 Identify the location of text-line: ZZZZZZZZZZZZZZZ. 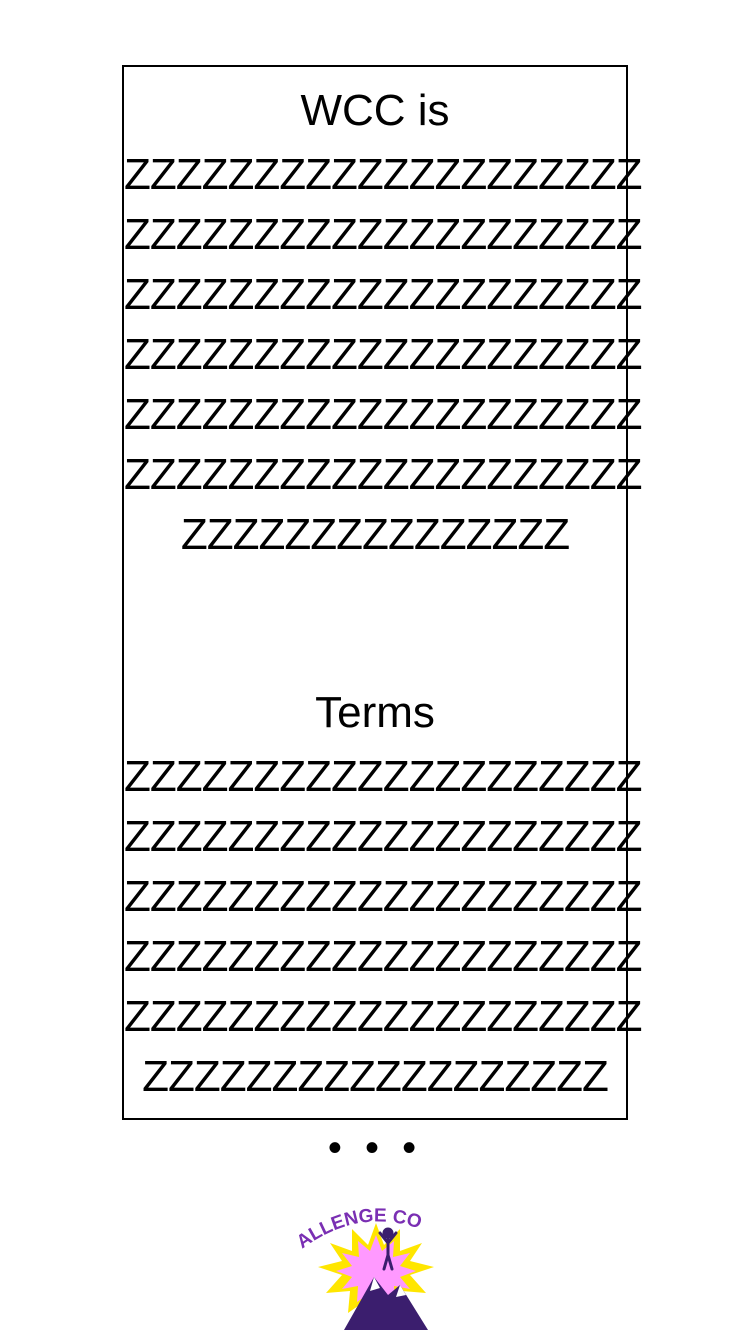
(375, 534).